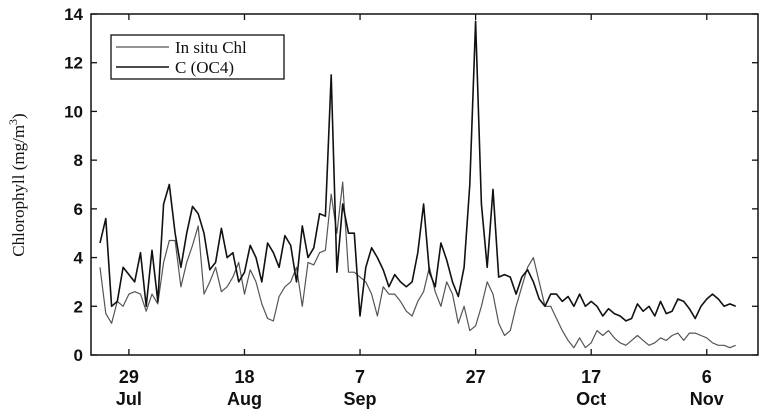 The image size is (768, 419). I want to click on y-axis-title: Chlorophyll (mg/m3), so click(17, 184).